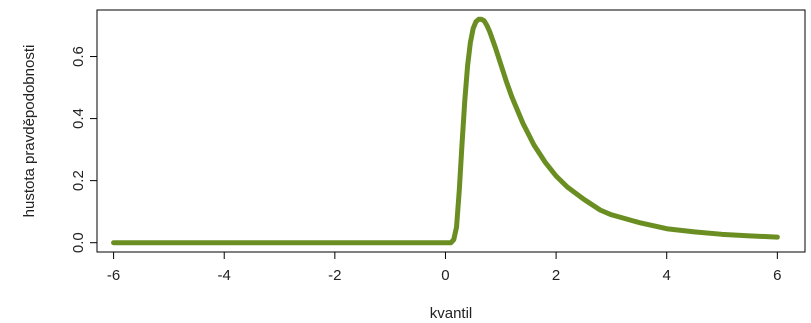 The width and height of the screenshot is (811, 323). I want to click on x-tick-label: -6, so click(113, 275).